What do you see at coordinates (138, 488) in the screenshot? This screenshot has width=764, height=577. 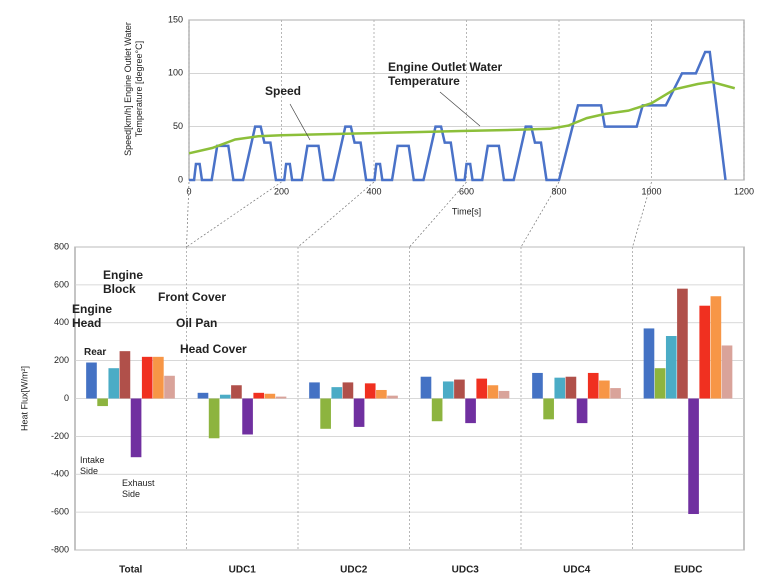 I see `annotation: Exhaust Side` at bounding box center [138, 488].